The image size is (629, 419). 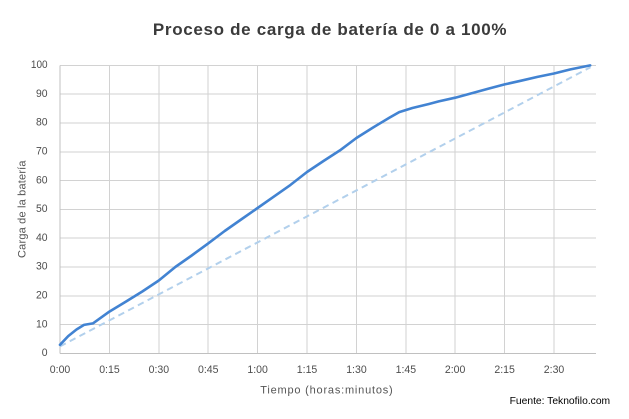 I want to click on svg-text: 1:15, so click(x=307, y=370).